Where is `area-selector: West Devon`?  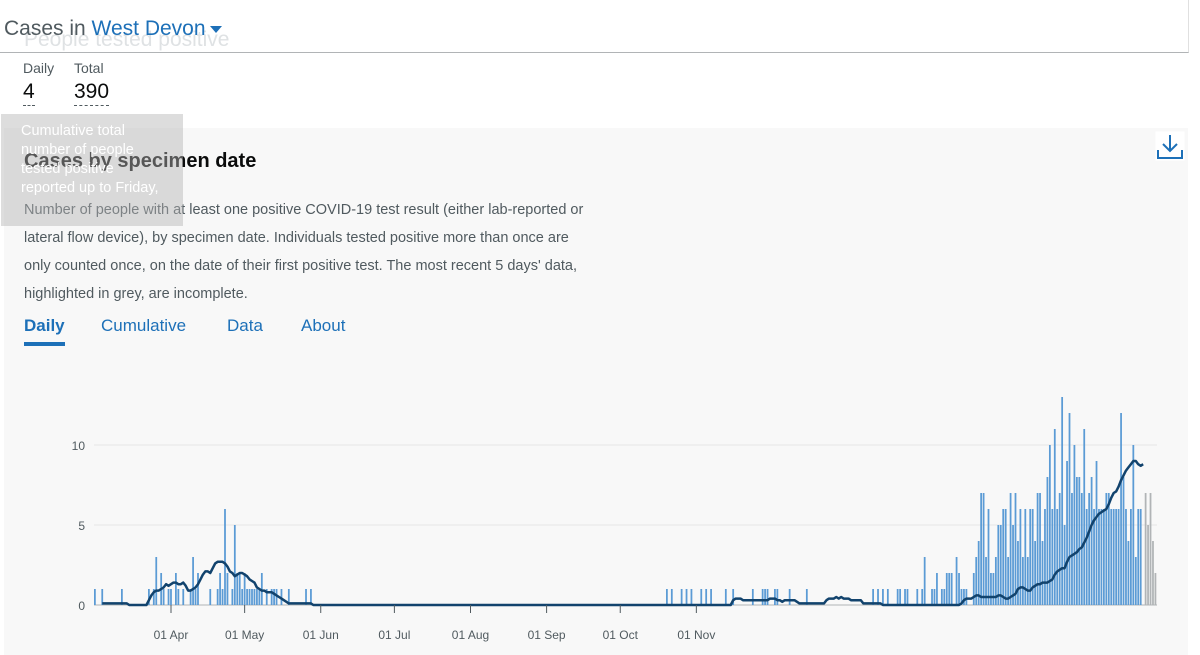 area-selector: West Devon is located at coordinates (157, 28).